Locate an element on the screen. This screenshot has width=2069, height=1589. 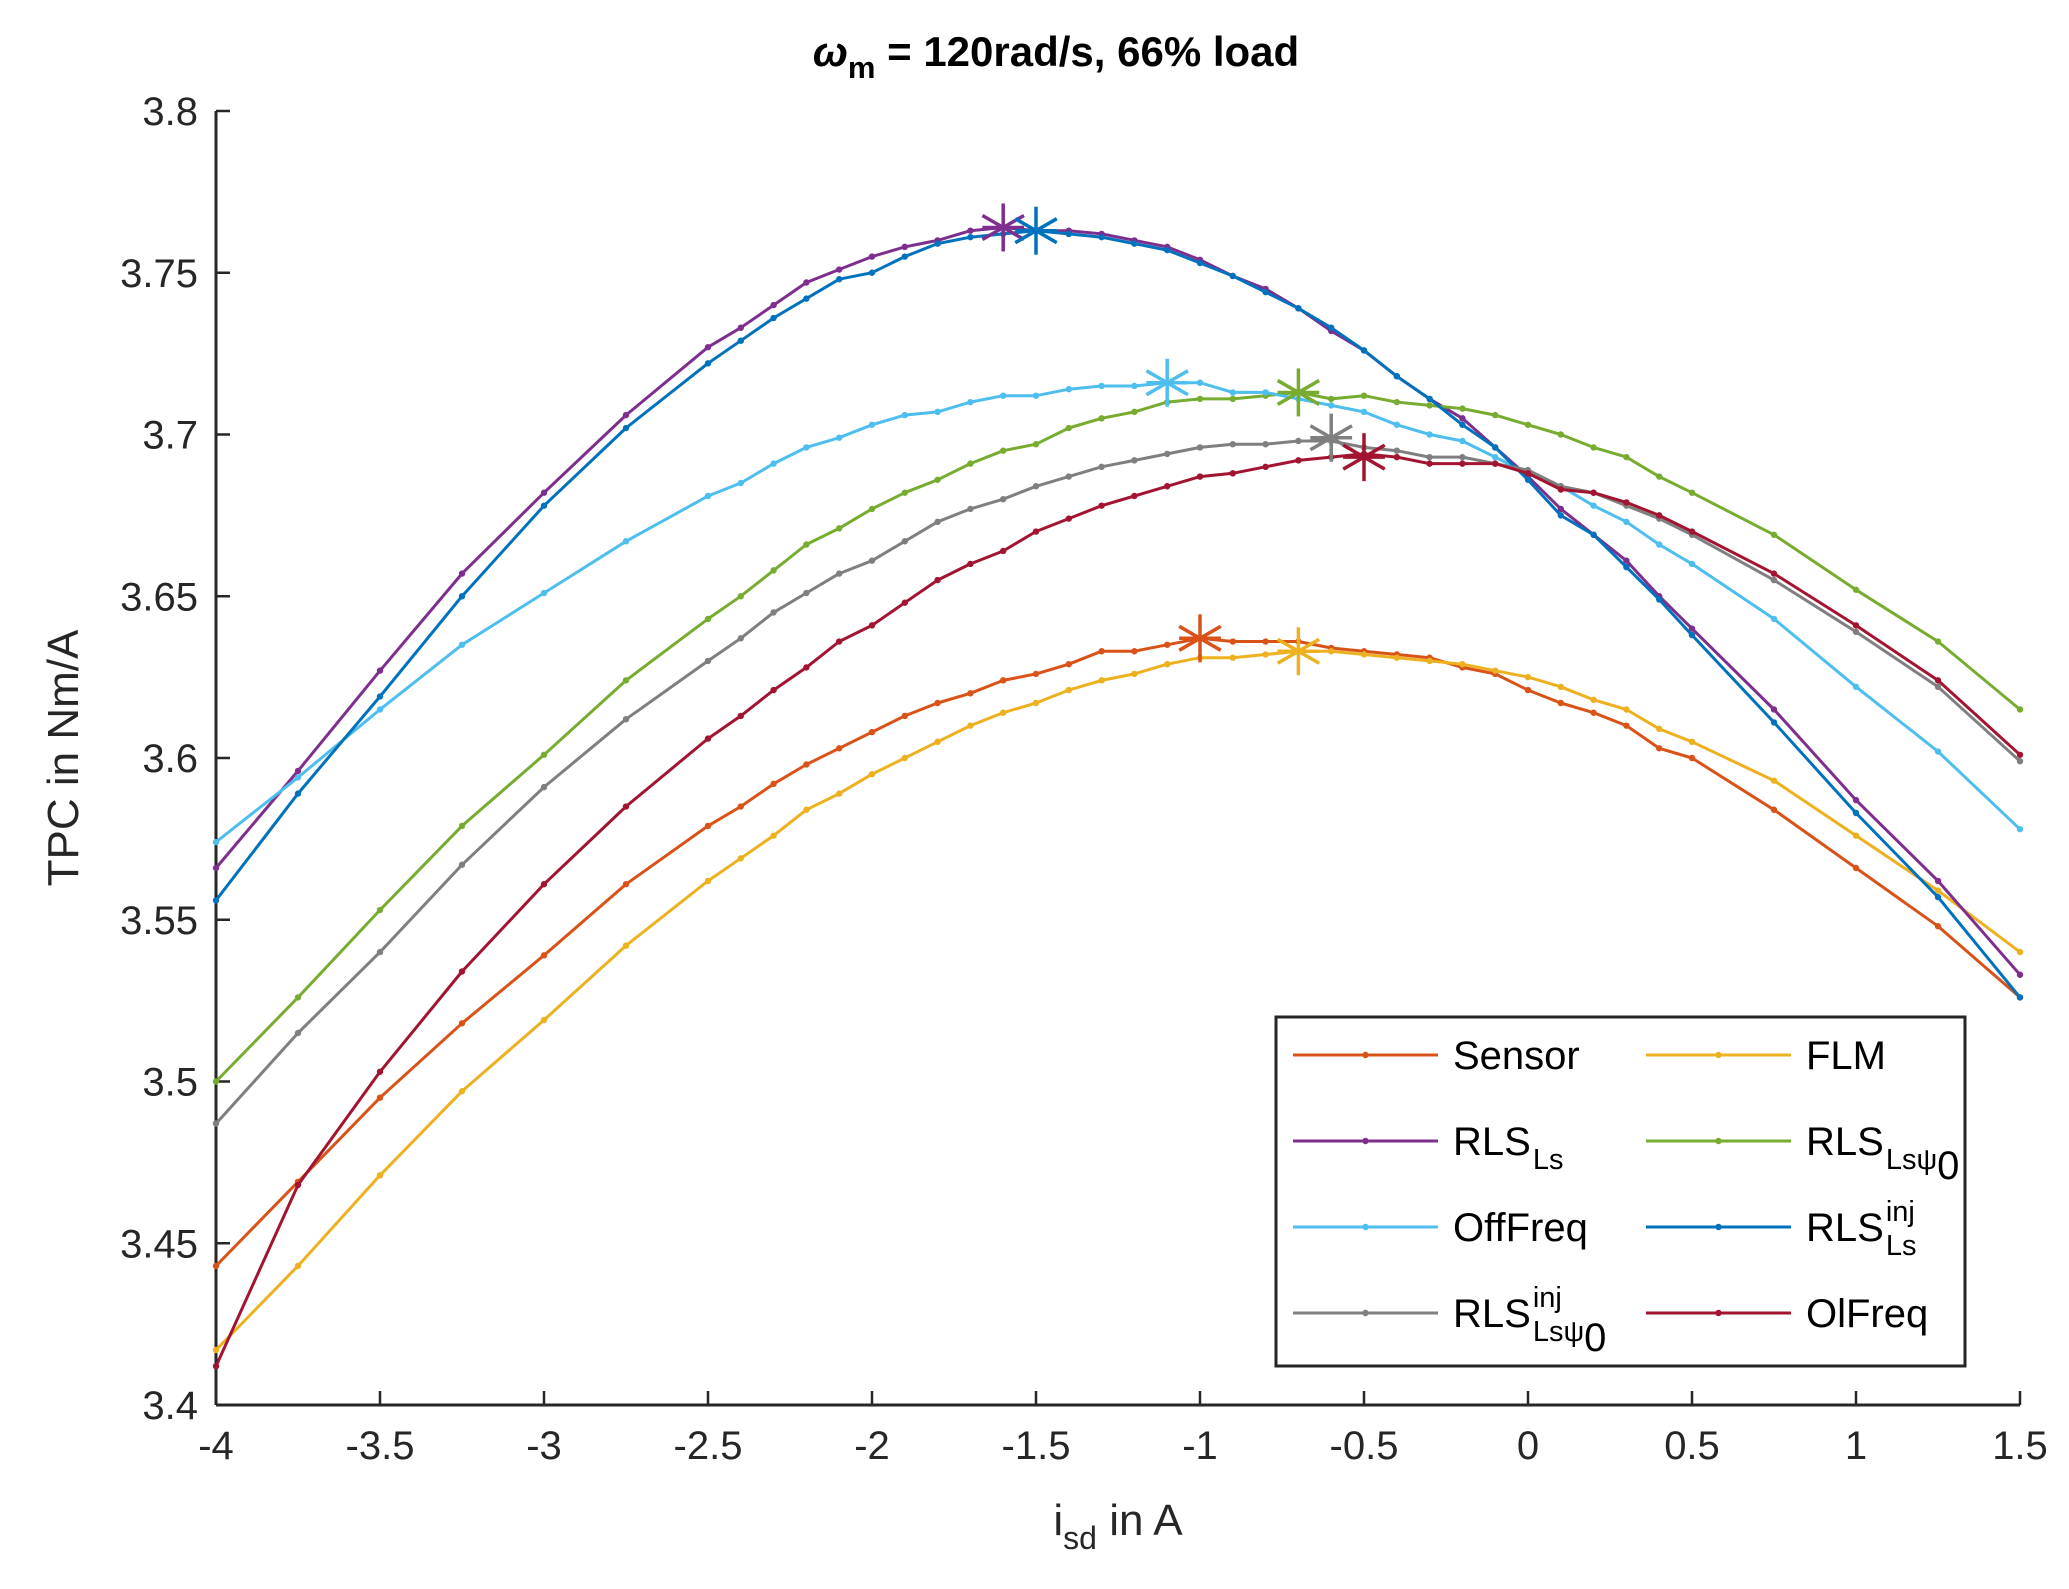
chart-title: ωm = 120rad/s, 66% load is located at coordinates (1056, 56).